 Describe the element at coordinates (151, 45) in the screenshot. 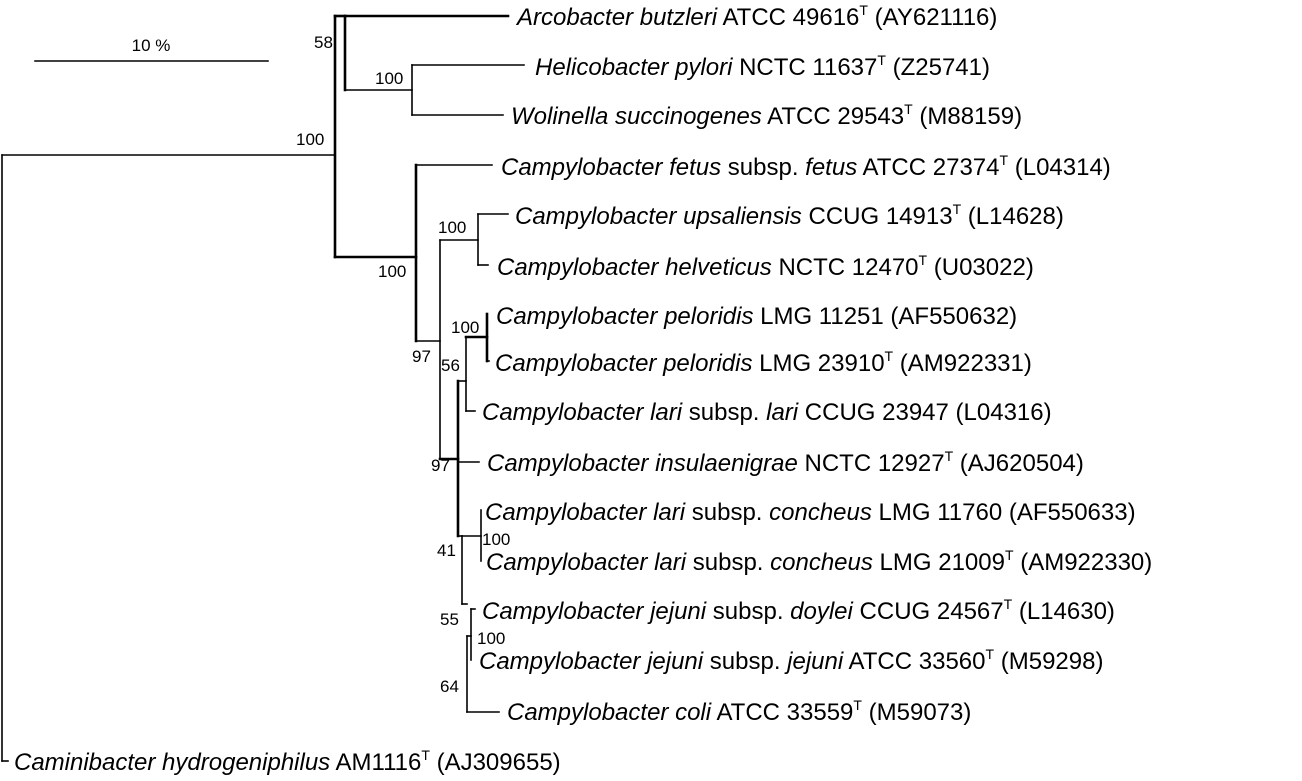

I see `scale-bar-label: 10 %` at that location.